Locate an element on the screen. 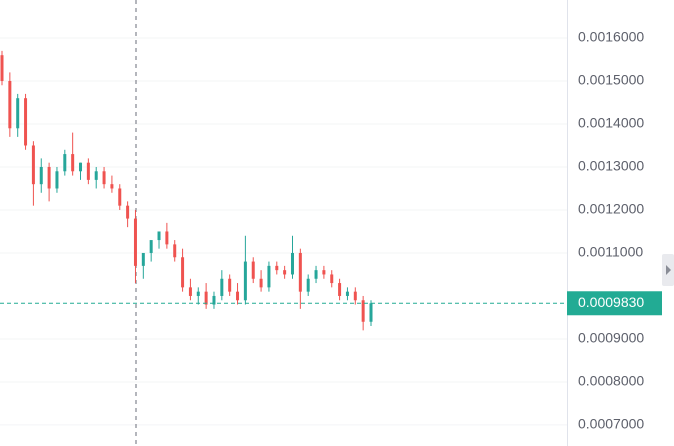 This screenshot has height=446, width=674. y-tick-label: 0.0016000 is located at coordinates (611, 37).